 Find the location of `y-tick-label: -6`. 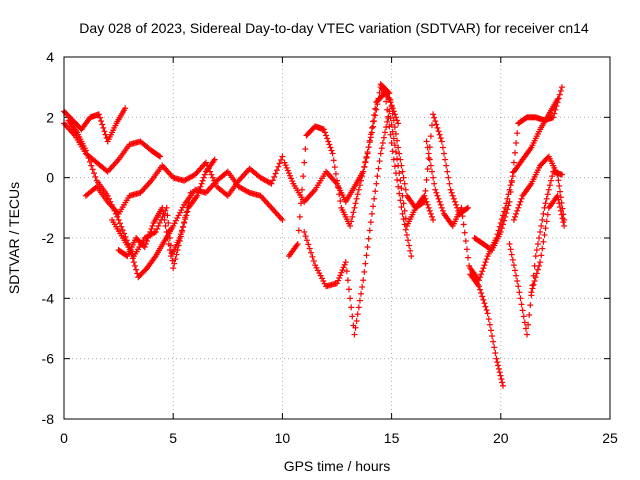

y-tick-label: -6 is located at coordinates (48, 359).